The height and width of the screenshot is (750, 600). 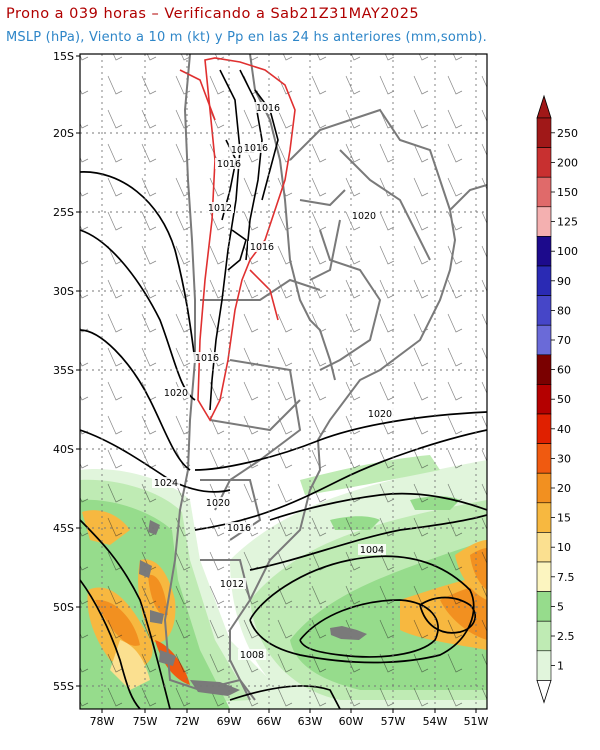 I want to click on colorbar-level-label: 10, so click(x=564, y=547).